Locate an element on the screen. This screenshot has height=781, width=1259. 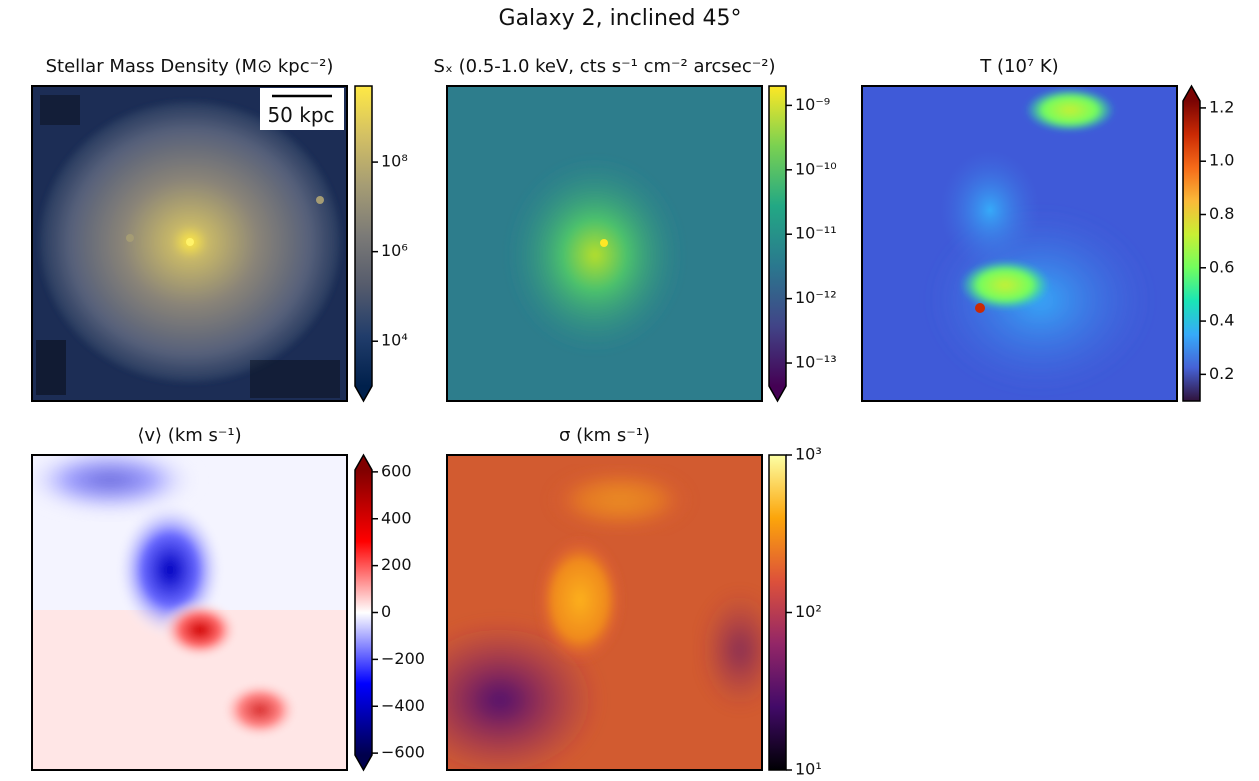
colorbar-tick-label: 0.4 is located at coordinates (1221, 320).